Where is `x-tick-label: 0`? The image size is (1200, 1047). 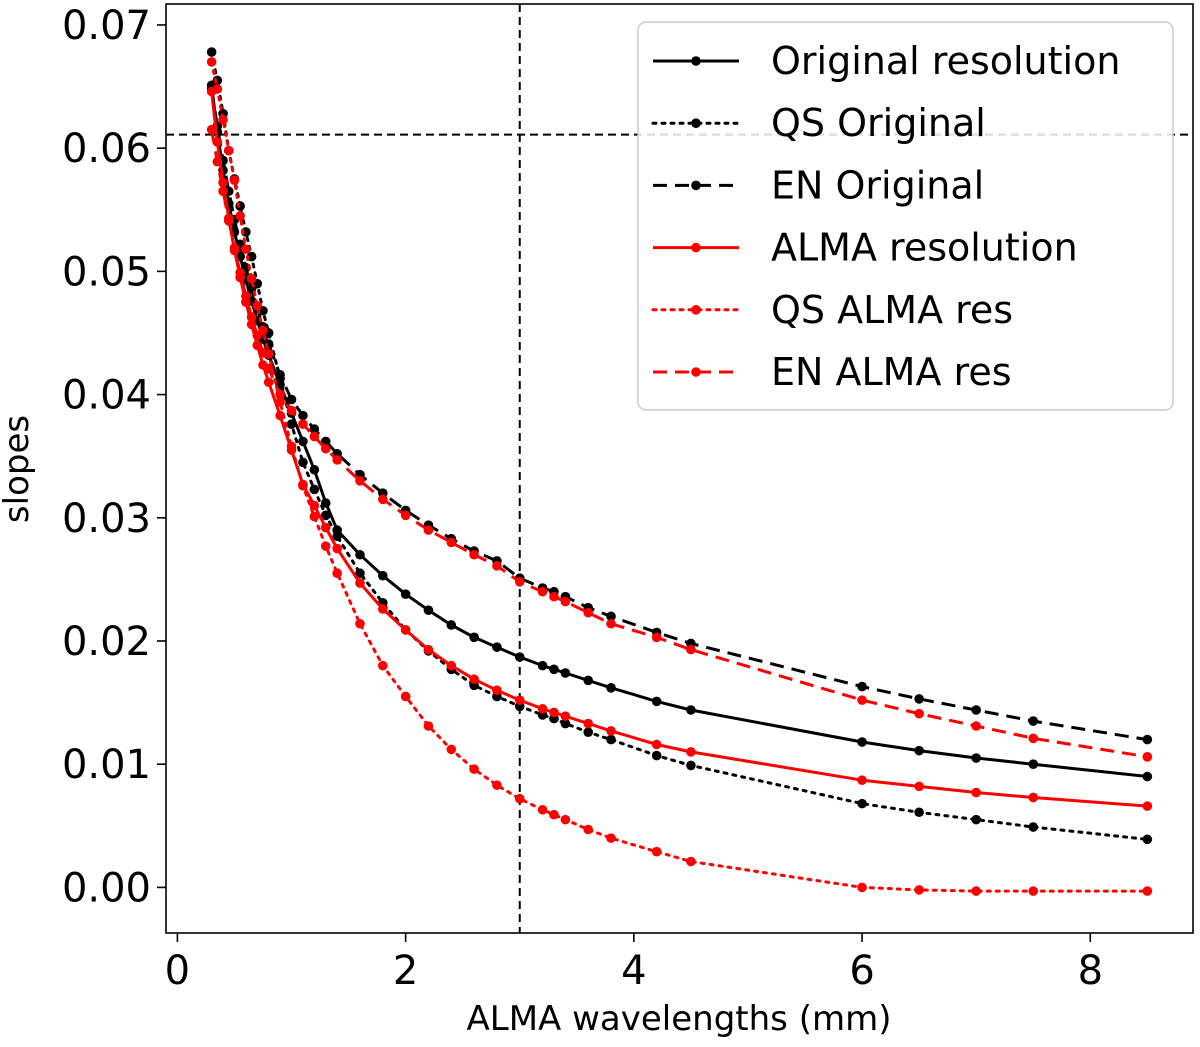 x-tick-label: 0 is located at coordinates (177, 971).